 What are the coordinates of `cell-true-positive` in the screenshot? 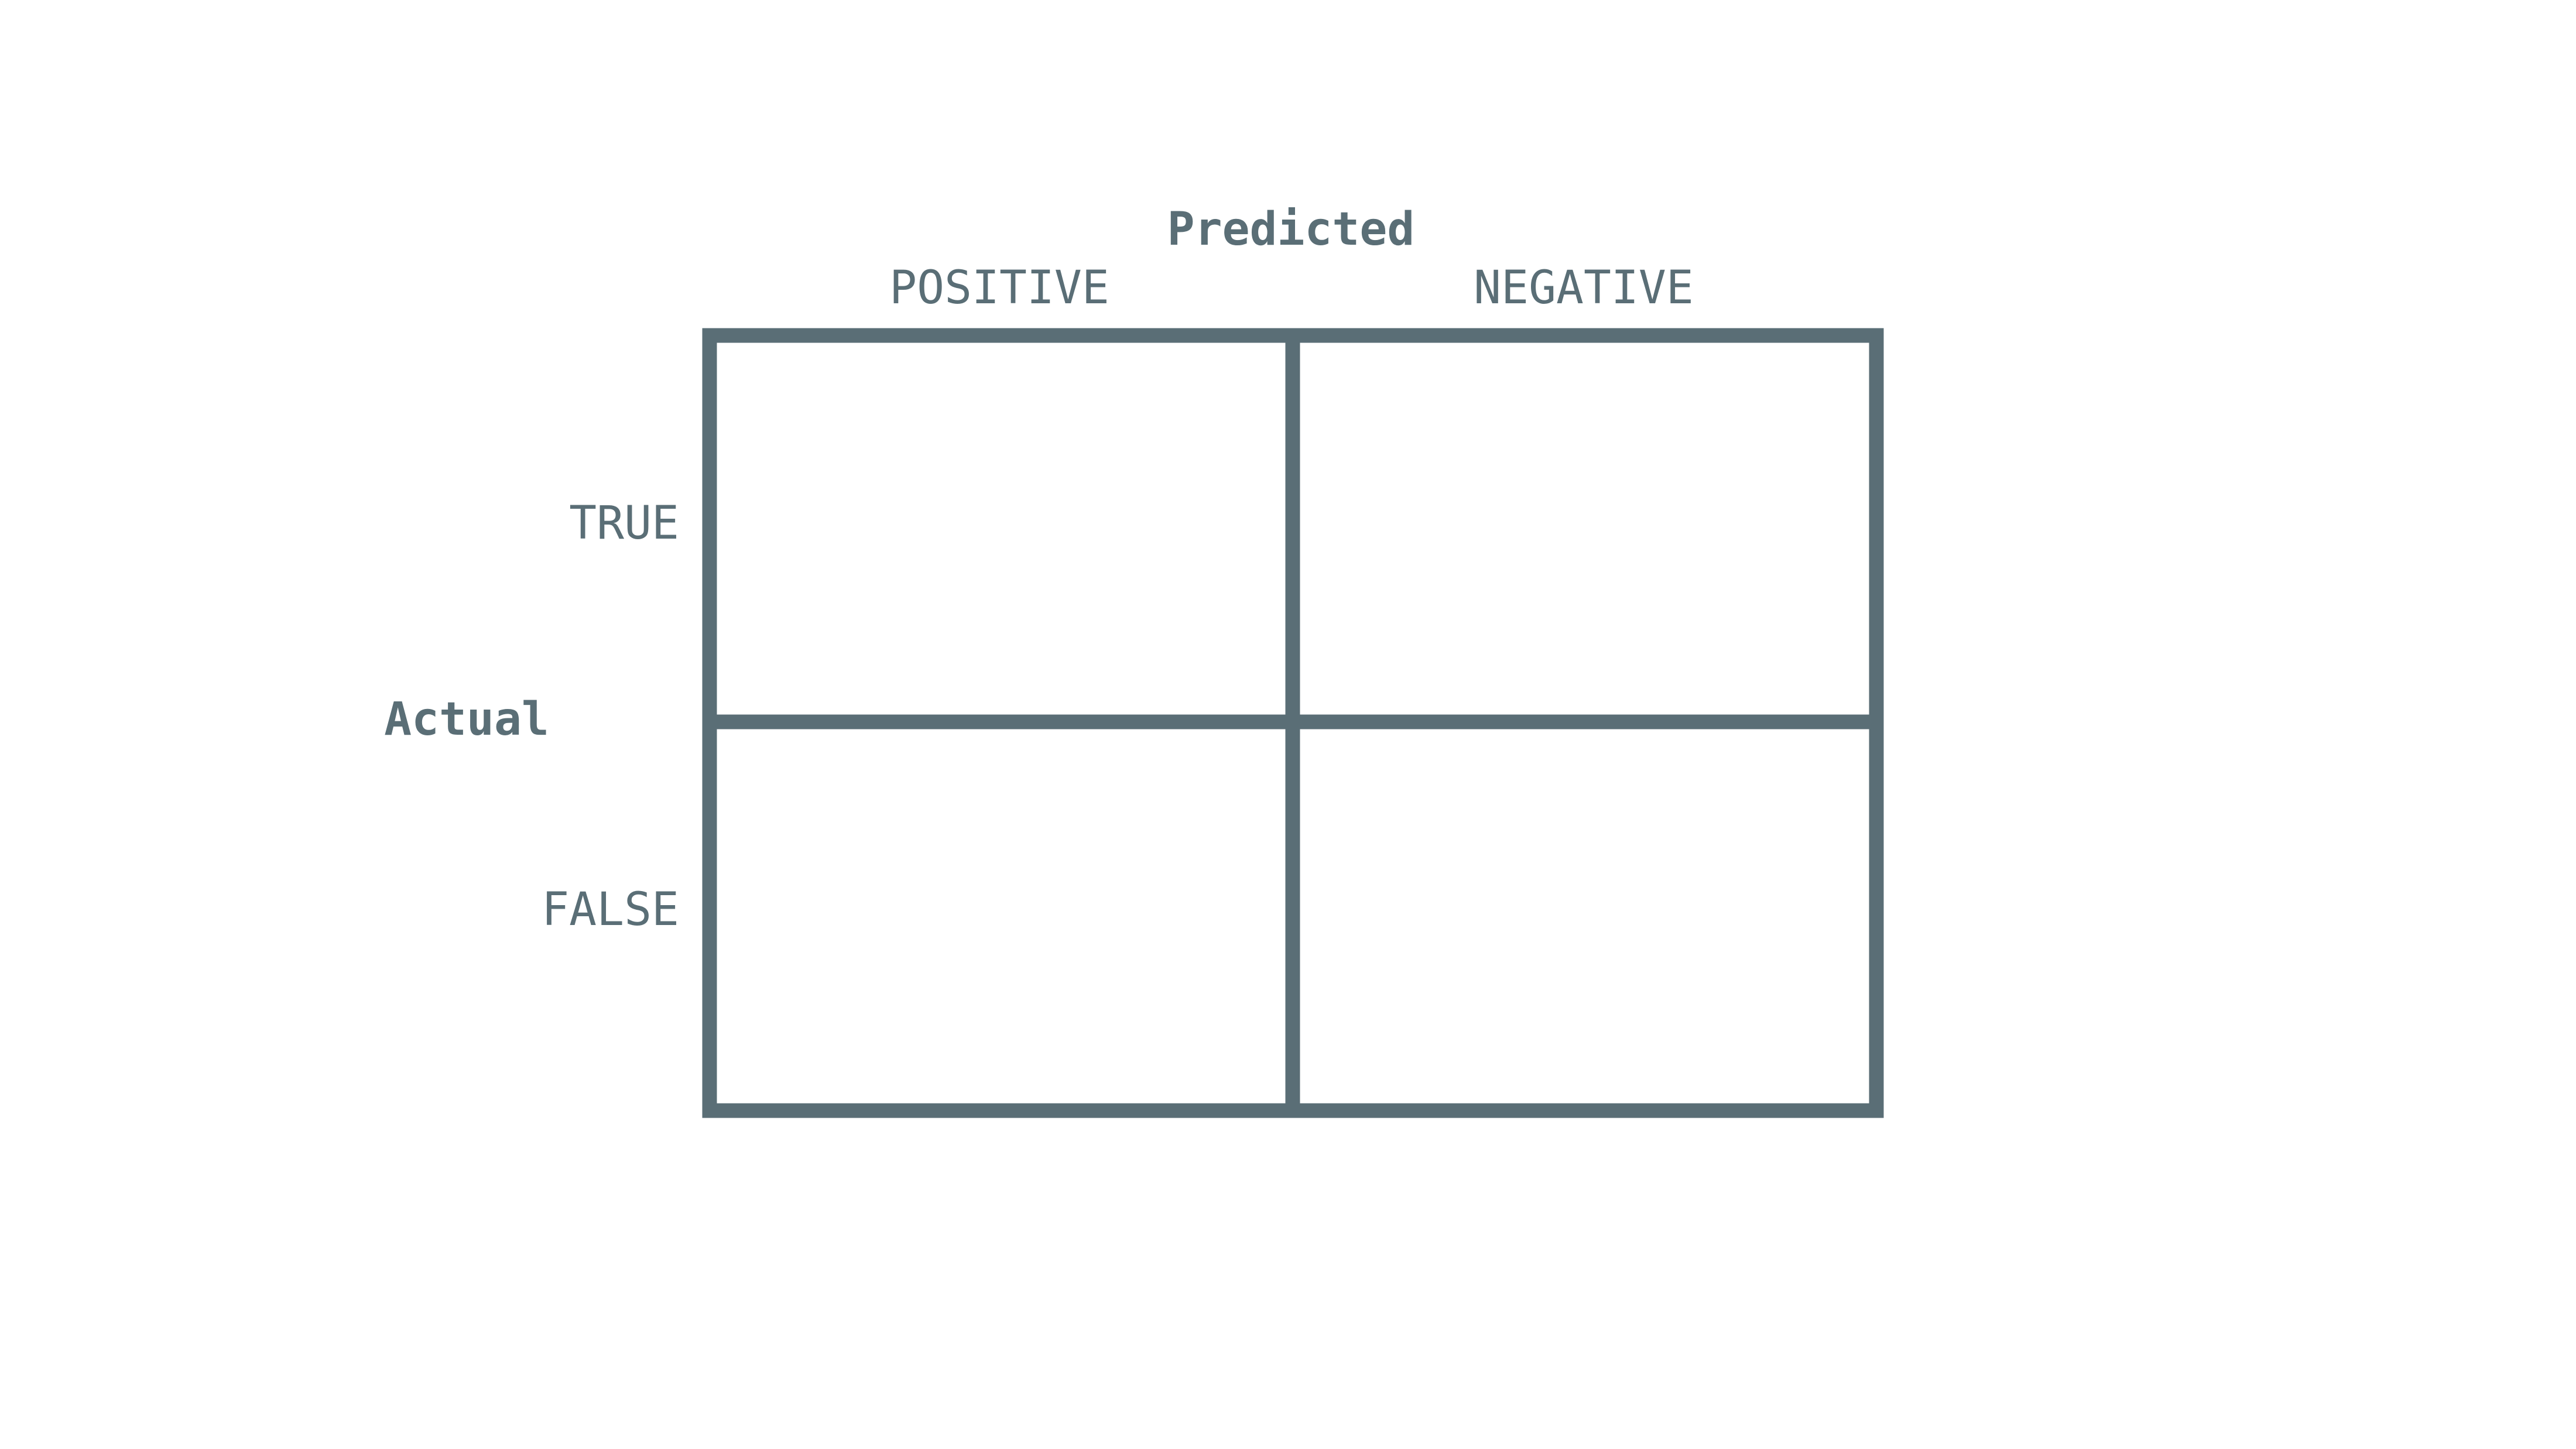 It's located at (1001, 528).